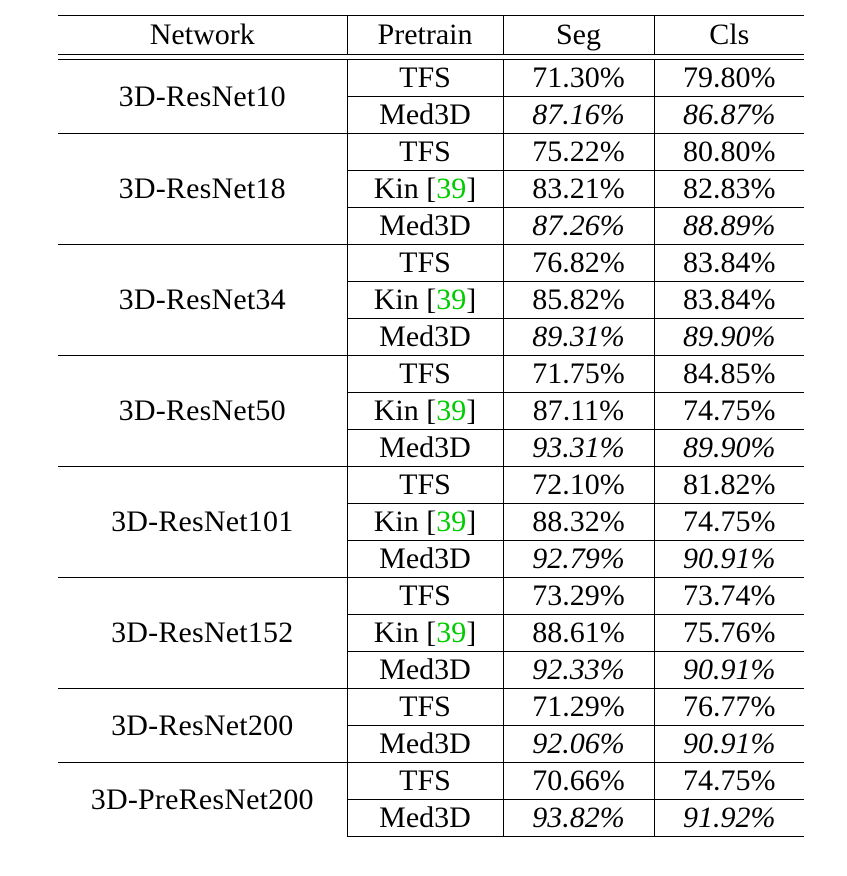  What do you see at coordinates (578, 263) in the screenshot?
I see `seg-value: 76.82%` at bounding box center [578, 263].